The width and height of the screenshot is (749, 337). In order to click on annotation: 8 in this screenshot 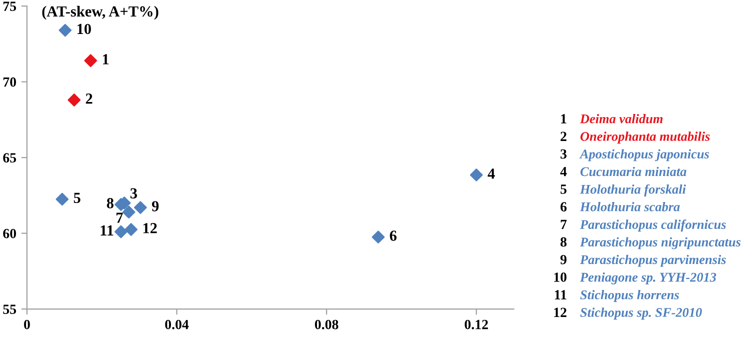, I will do `click(110, 203)`.